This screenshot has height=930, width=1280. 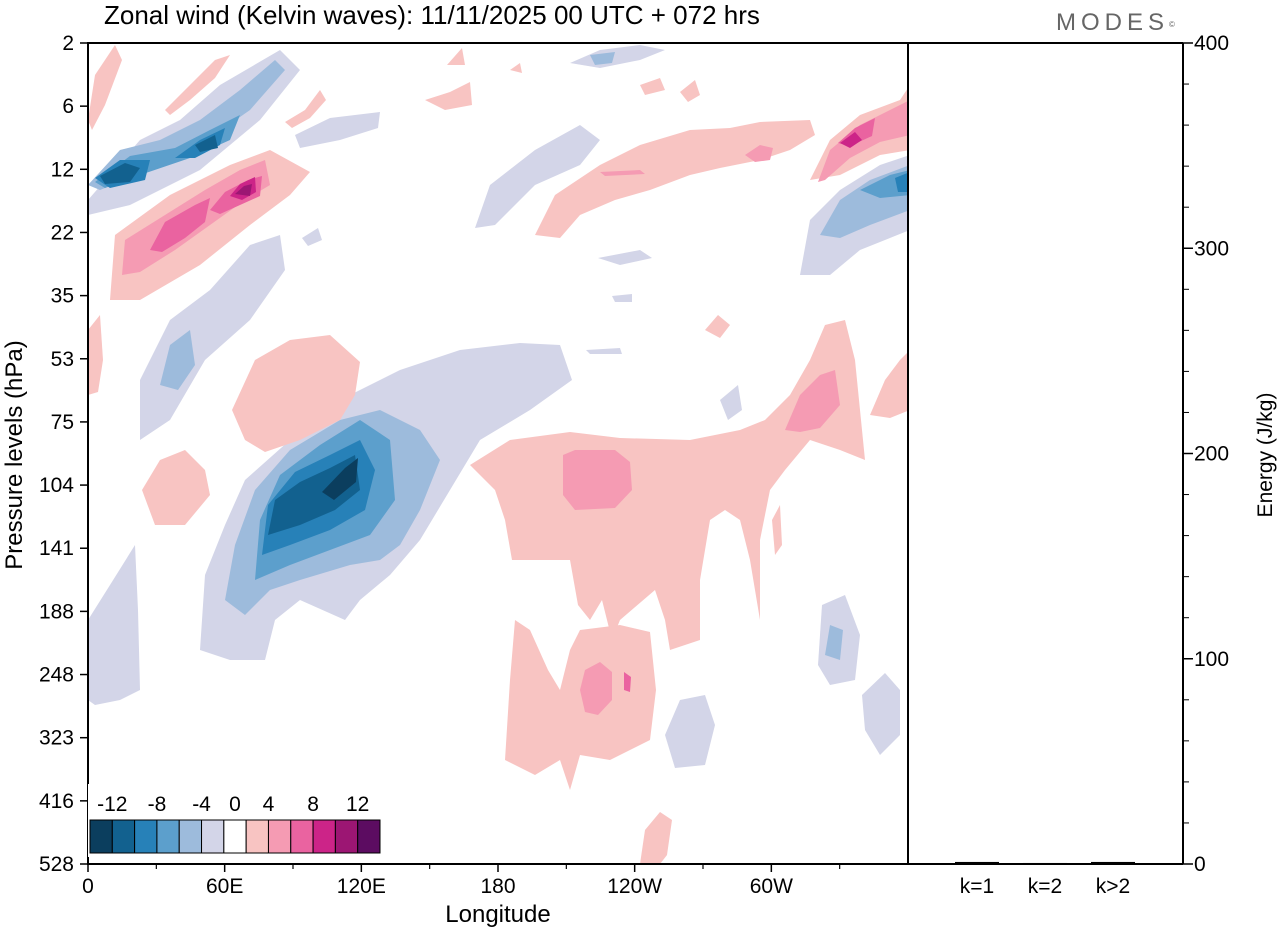 I want to click on y-tick-label: 75, so click(x=62, y=422).